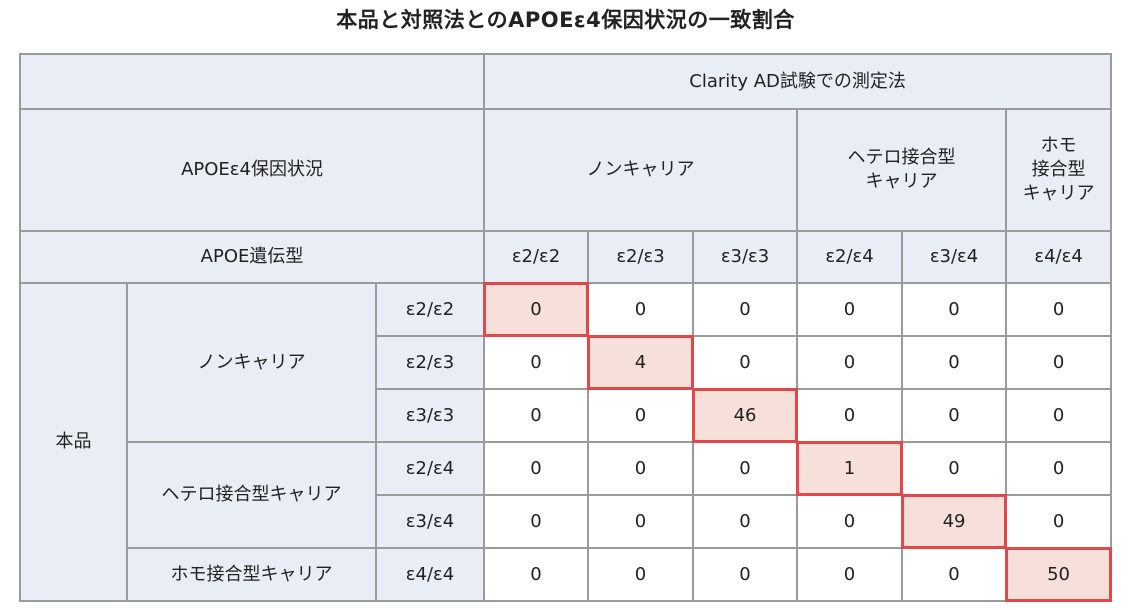  Describe the element at coordinates (536, 257) in the screenshot. I see `col-genotype: ε2/ε2` at that location.